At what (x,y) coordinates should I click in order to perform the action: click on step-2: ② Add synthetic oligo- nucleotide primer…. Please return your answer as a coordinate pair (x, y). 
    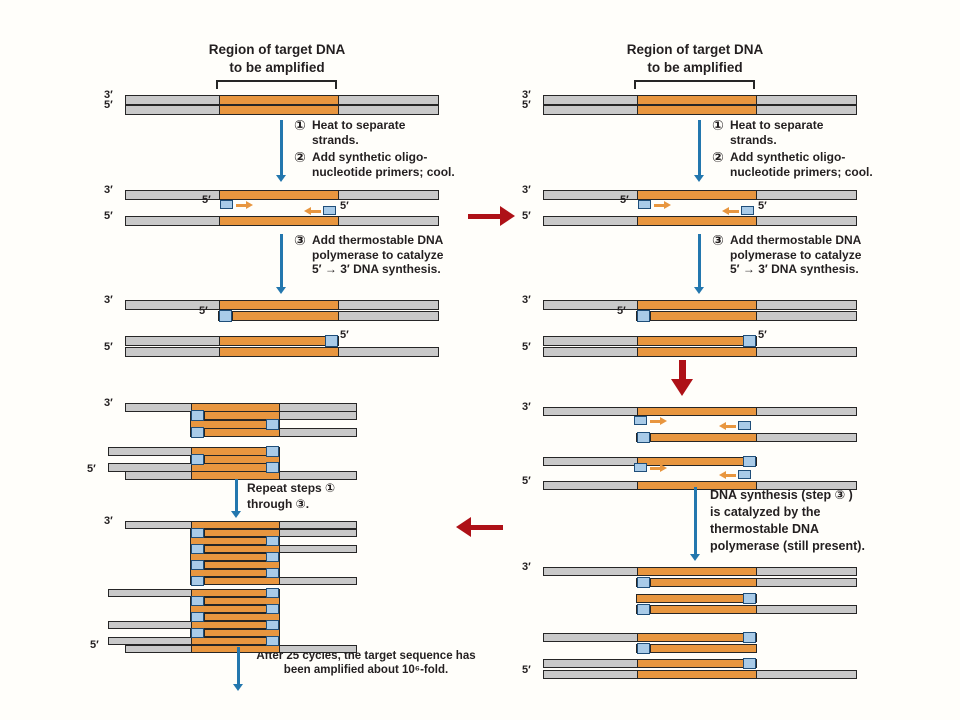
    Looking at the image, I should click on (389, 164).